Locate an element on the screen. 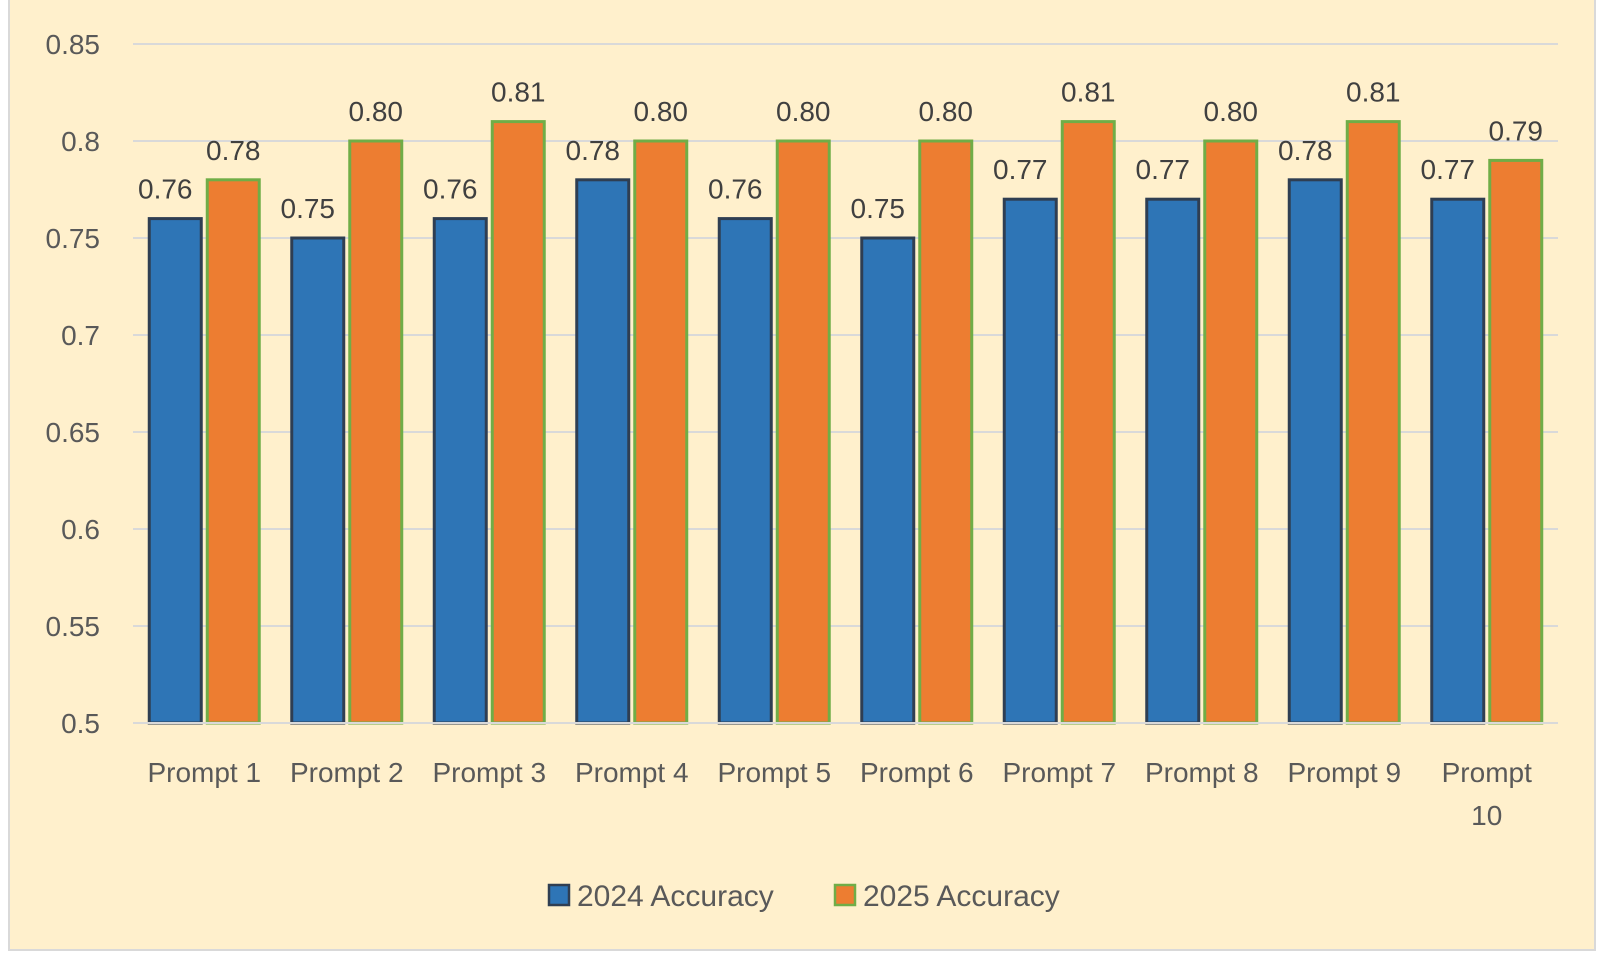 This screenshot has width=1609, height=959. legend-label: 2024 Accuracy is located at coordinates (675, 896).